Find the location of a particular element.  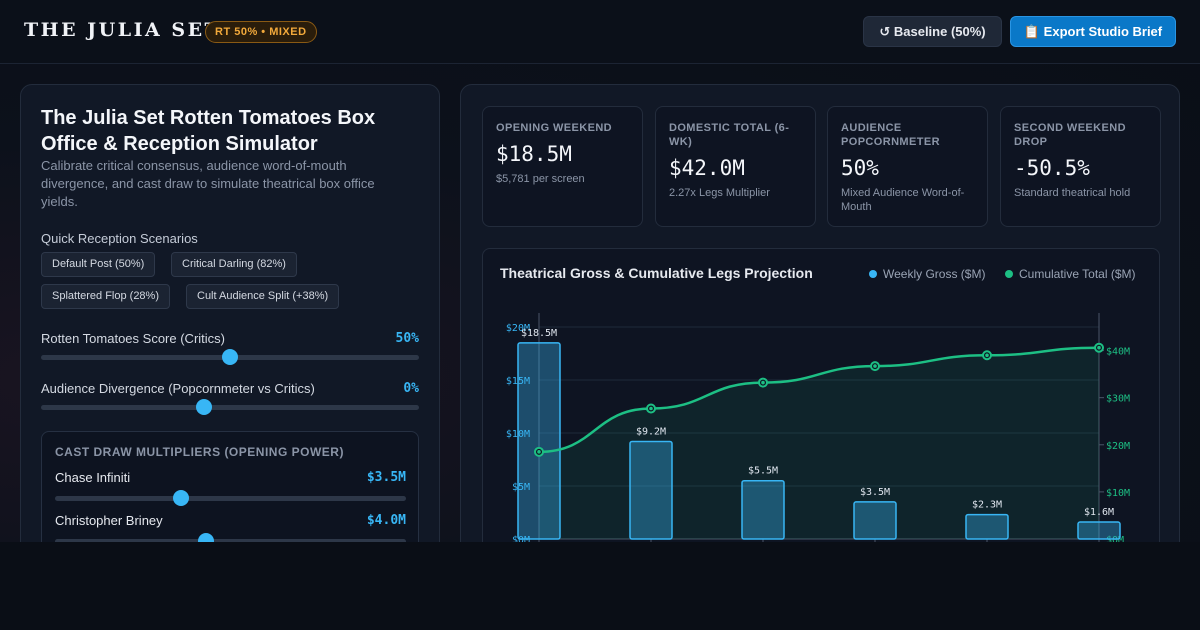

weekly-gross-data-label: $3.5M is located at coordinates (875, 492).